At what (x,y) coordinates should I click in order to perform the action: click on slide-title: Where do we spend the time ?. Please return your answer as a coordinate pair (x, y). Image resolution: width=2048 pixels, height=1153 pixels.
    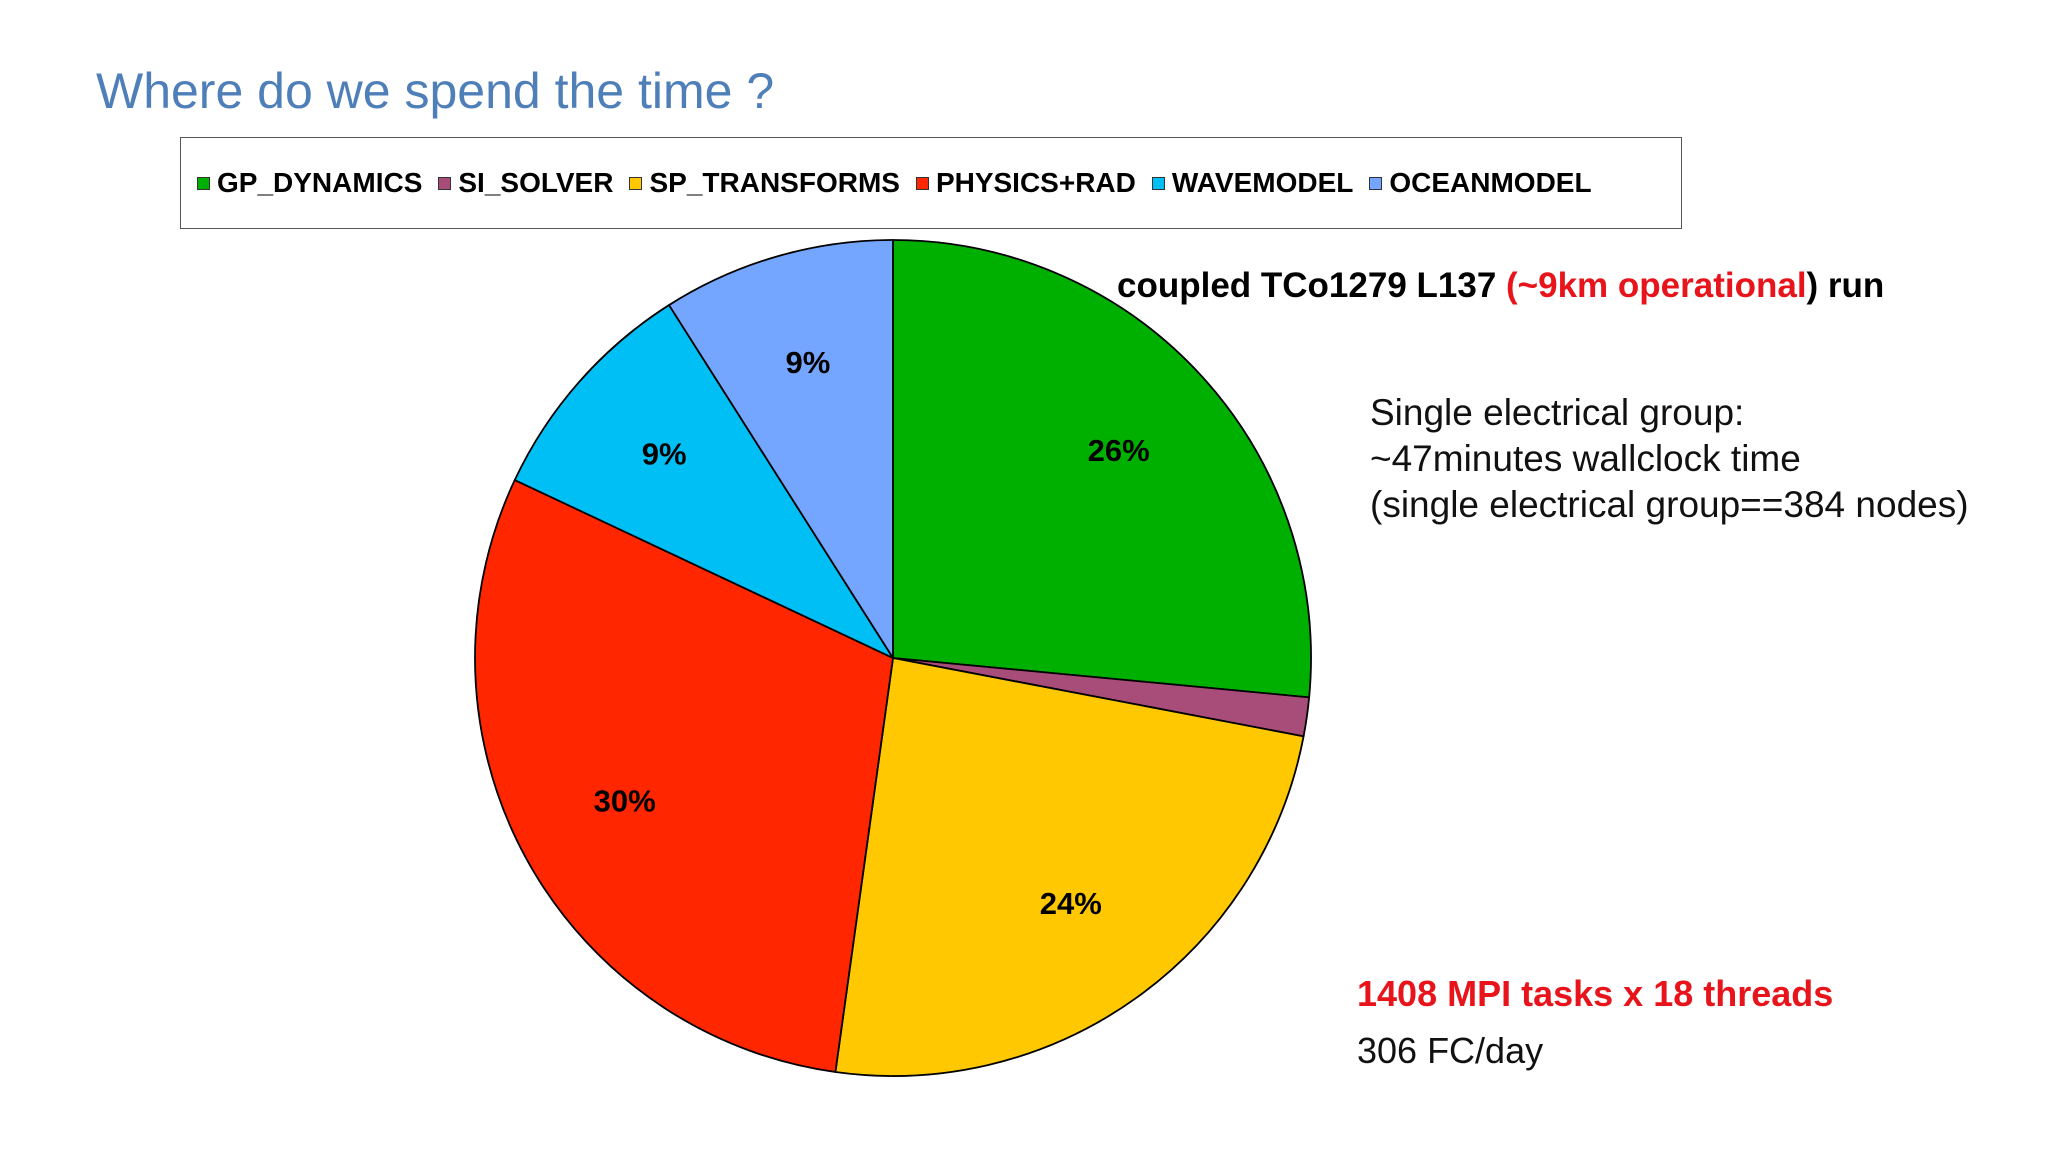
    Looking at the image, I should click on (435, 91).